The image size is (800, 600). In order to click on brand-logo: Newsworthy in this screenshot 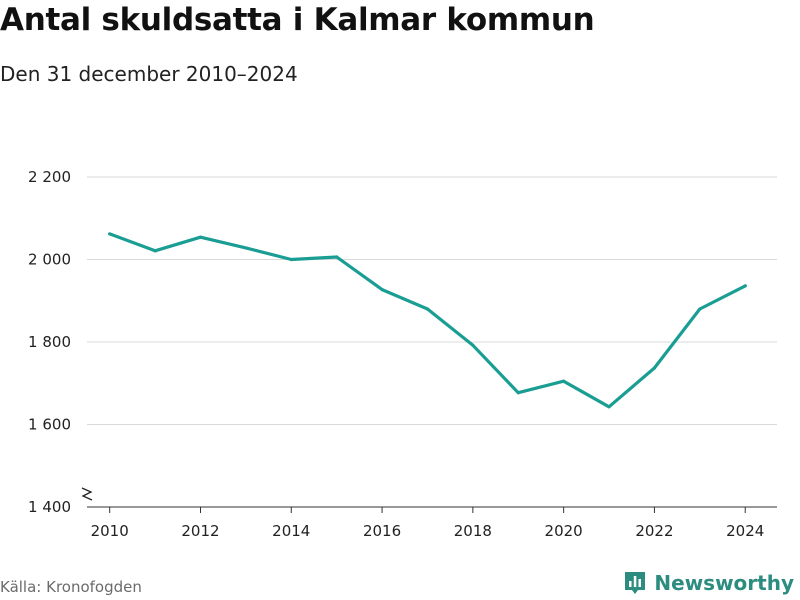, I will do `click(708, 583)`.